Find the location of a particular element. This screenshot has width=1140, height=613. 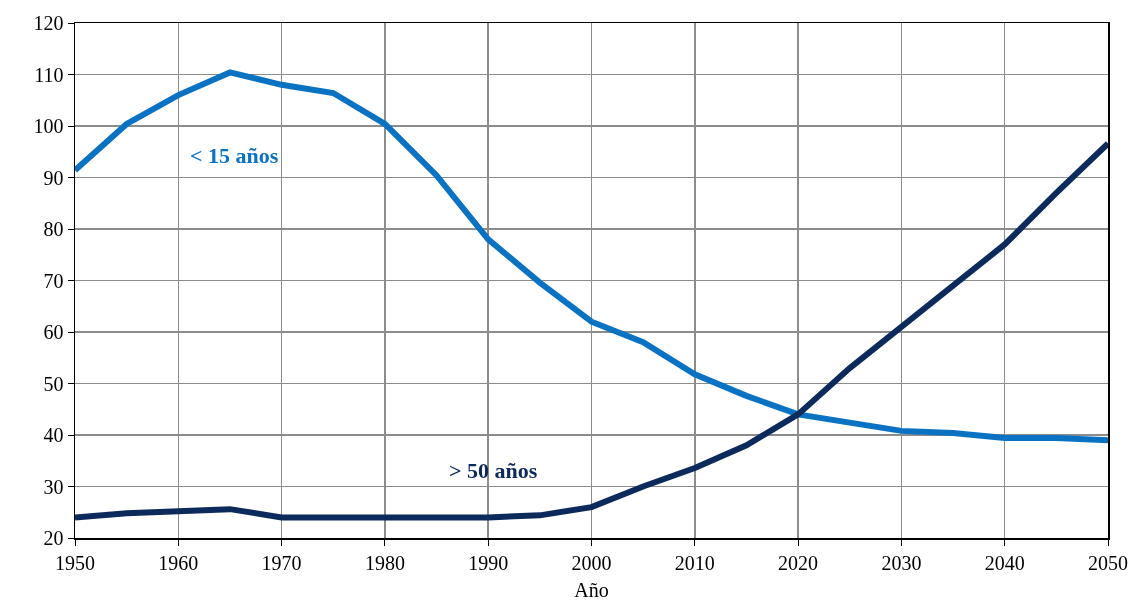

x-axis-title: Año is located at coordinates (591, 589).